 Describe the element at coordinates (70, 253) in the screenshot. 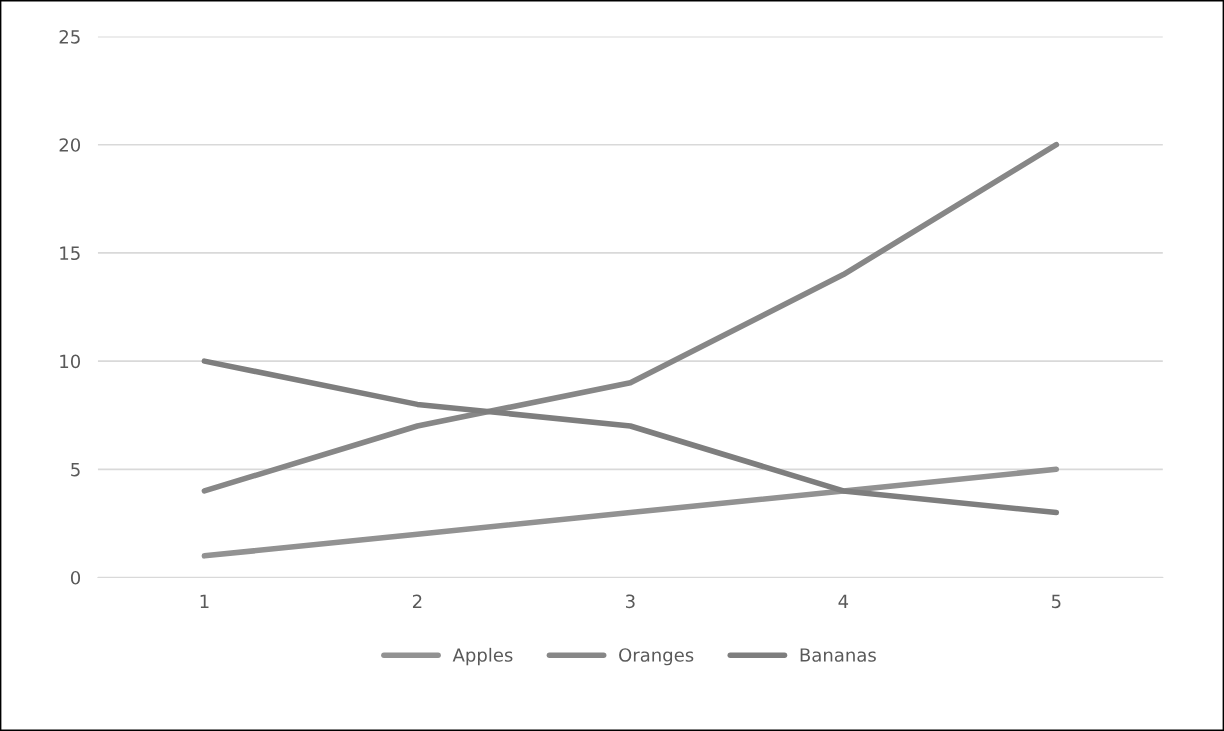

I see `y-tick-label: 15` at that location.